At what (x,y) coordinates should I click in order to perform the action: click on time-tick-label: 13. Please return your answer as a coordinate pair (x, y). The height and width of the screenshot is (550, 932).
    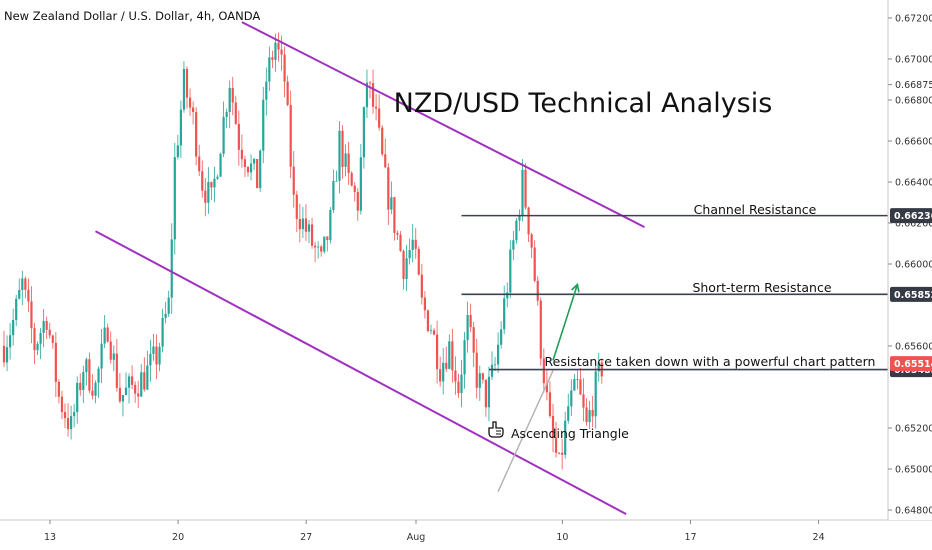
    Looking at the image, I should click on (50, 537).